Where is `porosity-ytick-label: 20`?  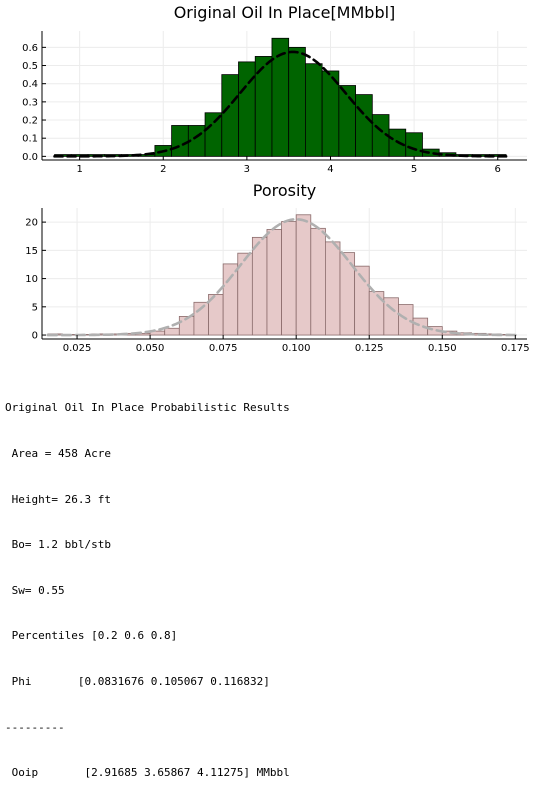
porosity-ytick-label: 20 is located at coordinates (31, 223).